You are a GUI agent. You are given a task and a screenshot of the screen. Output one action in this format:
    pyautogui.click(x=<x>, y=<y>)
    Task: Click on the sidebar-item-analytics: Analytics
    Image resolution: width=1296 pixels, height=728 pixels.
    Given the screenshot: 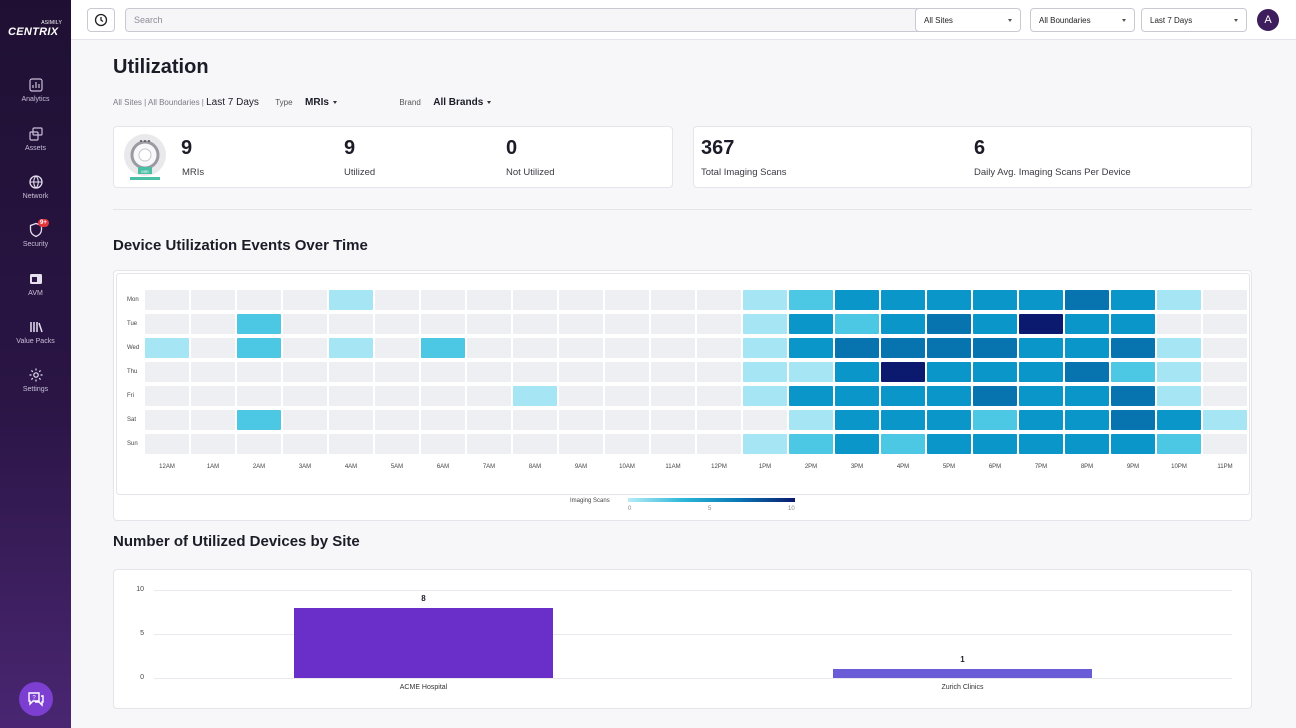 What is the action you would take?
    pyautogui.click(x=35, y=97)
    